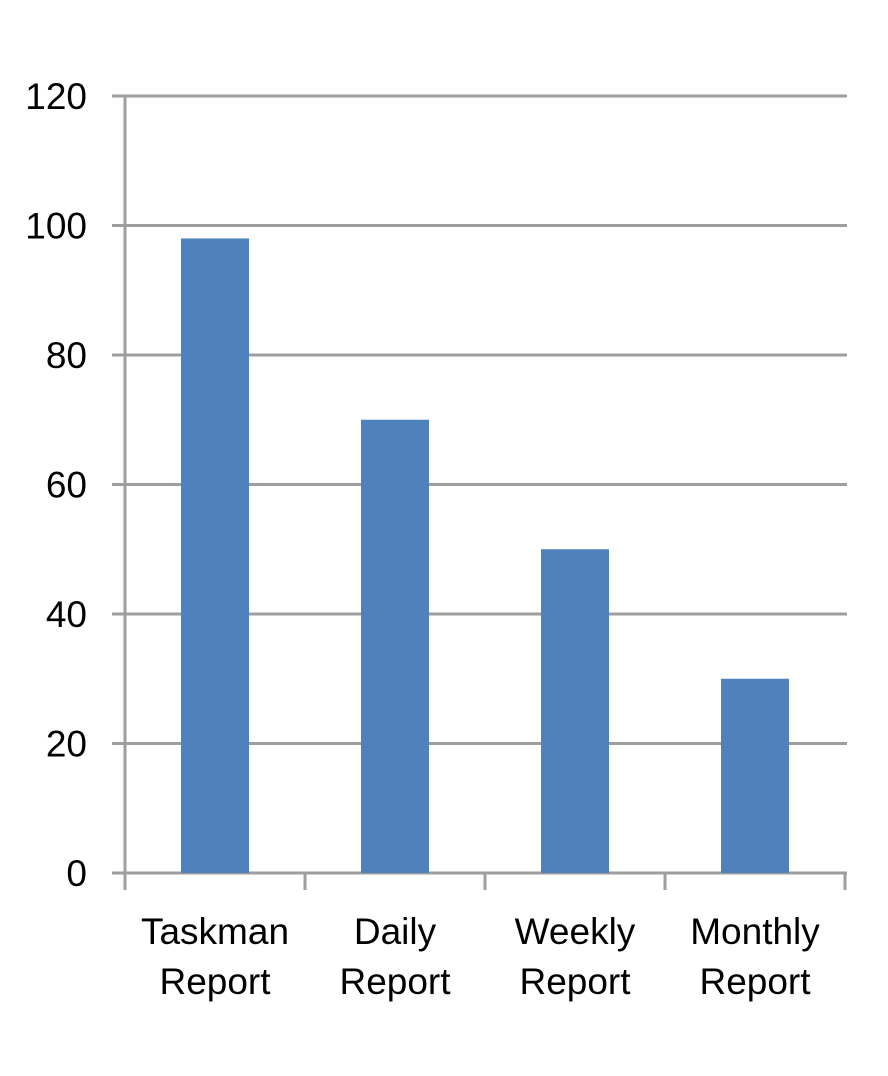 This screenshot has width=888, height=1076. I want to click on y-tick-label-80: 80, so click(66, 355).